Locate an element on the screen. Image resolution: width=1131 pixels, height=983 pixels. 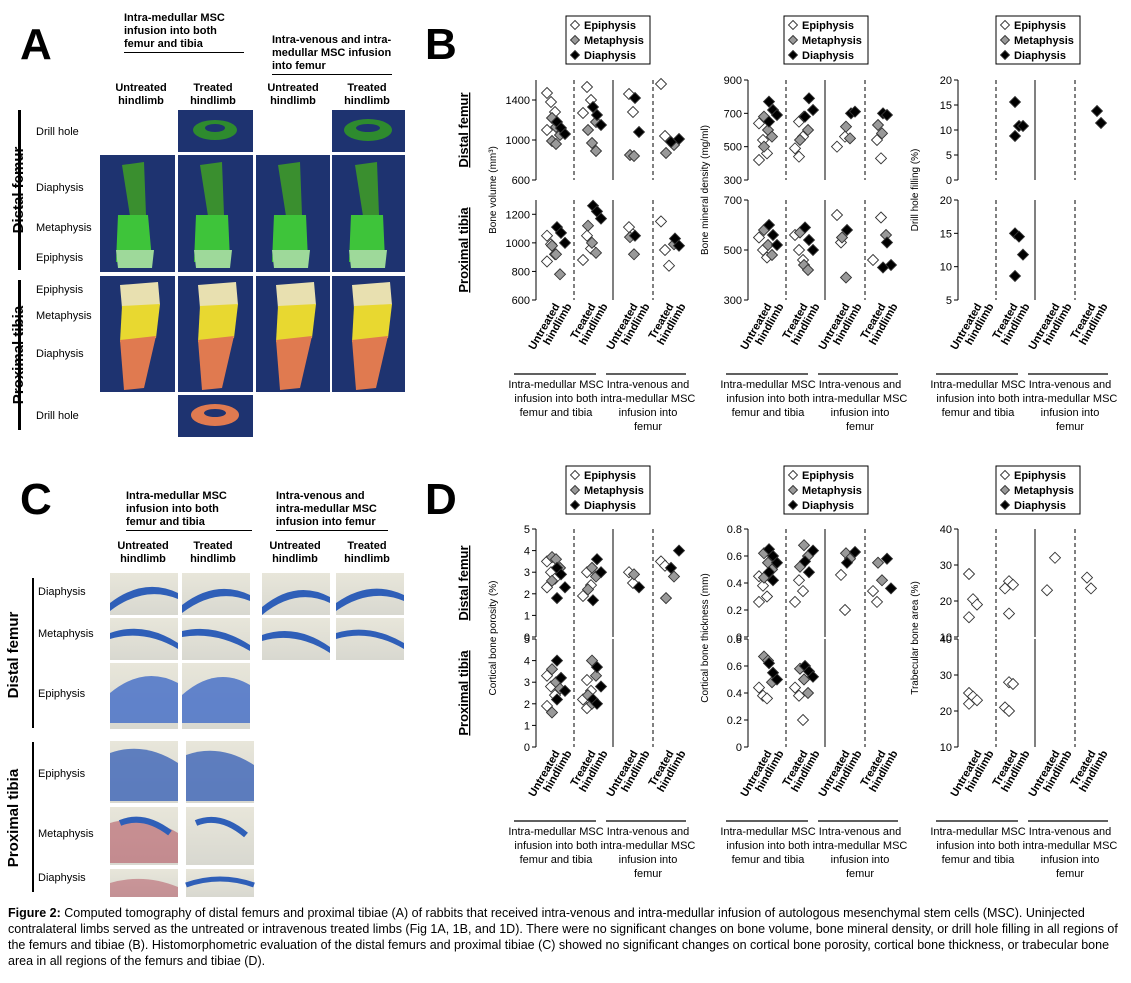
panel-a-row-tibia-metaphysis: Metaphysis is located at coordinates (64, 316).